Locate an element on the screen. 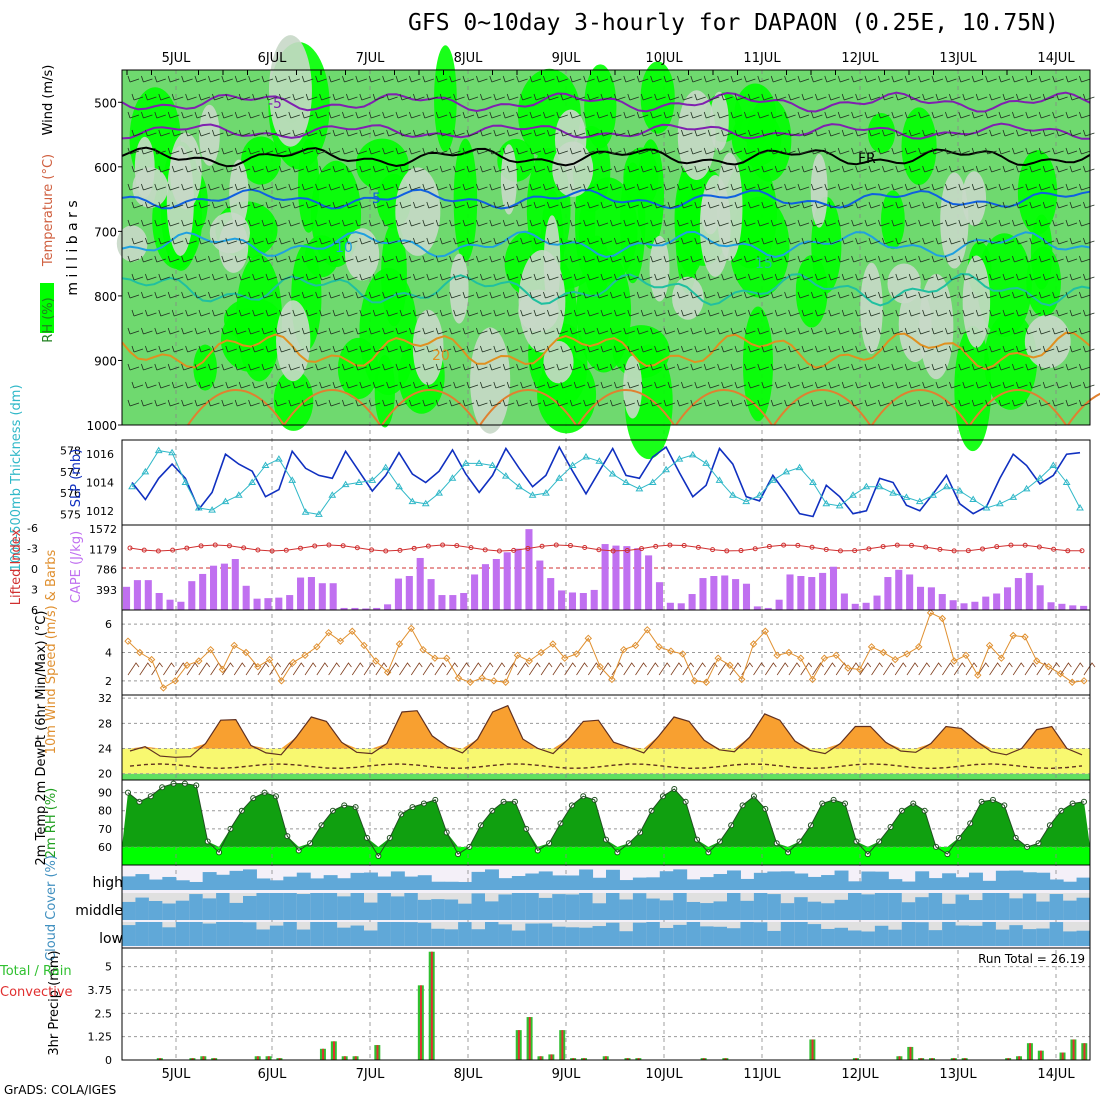 The image size is (1100, 1100). thickness-tick-label: 575 is located at coordinates (70, 514).